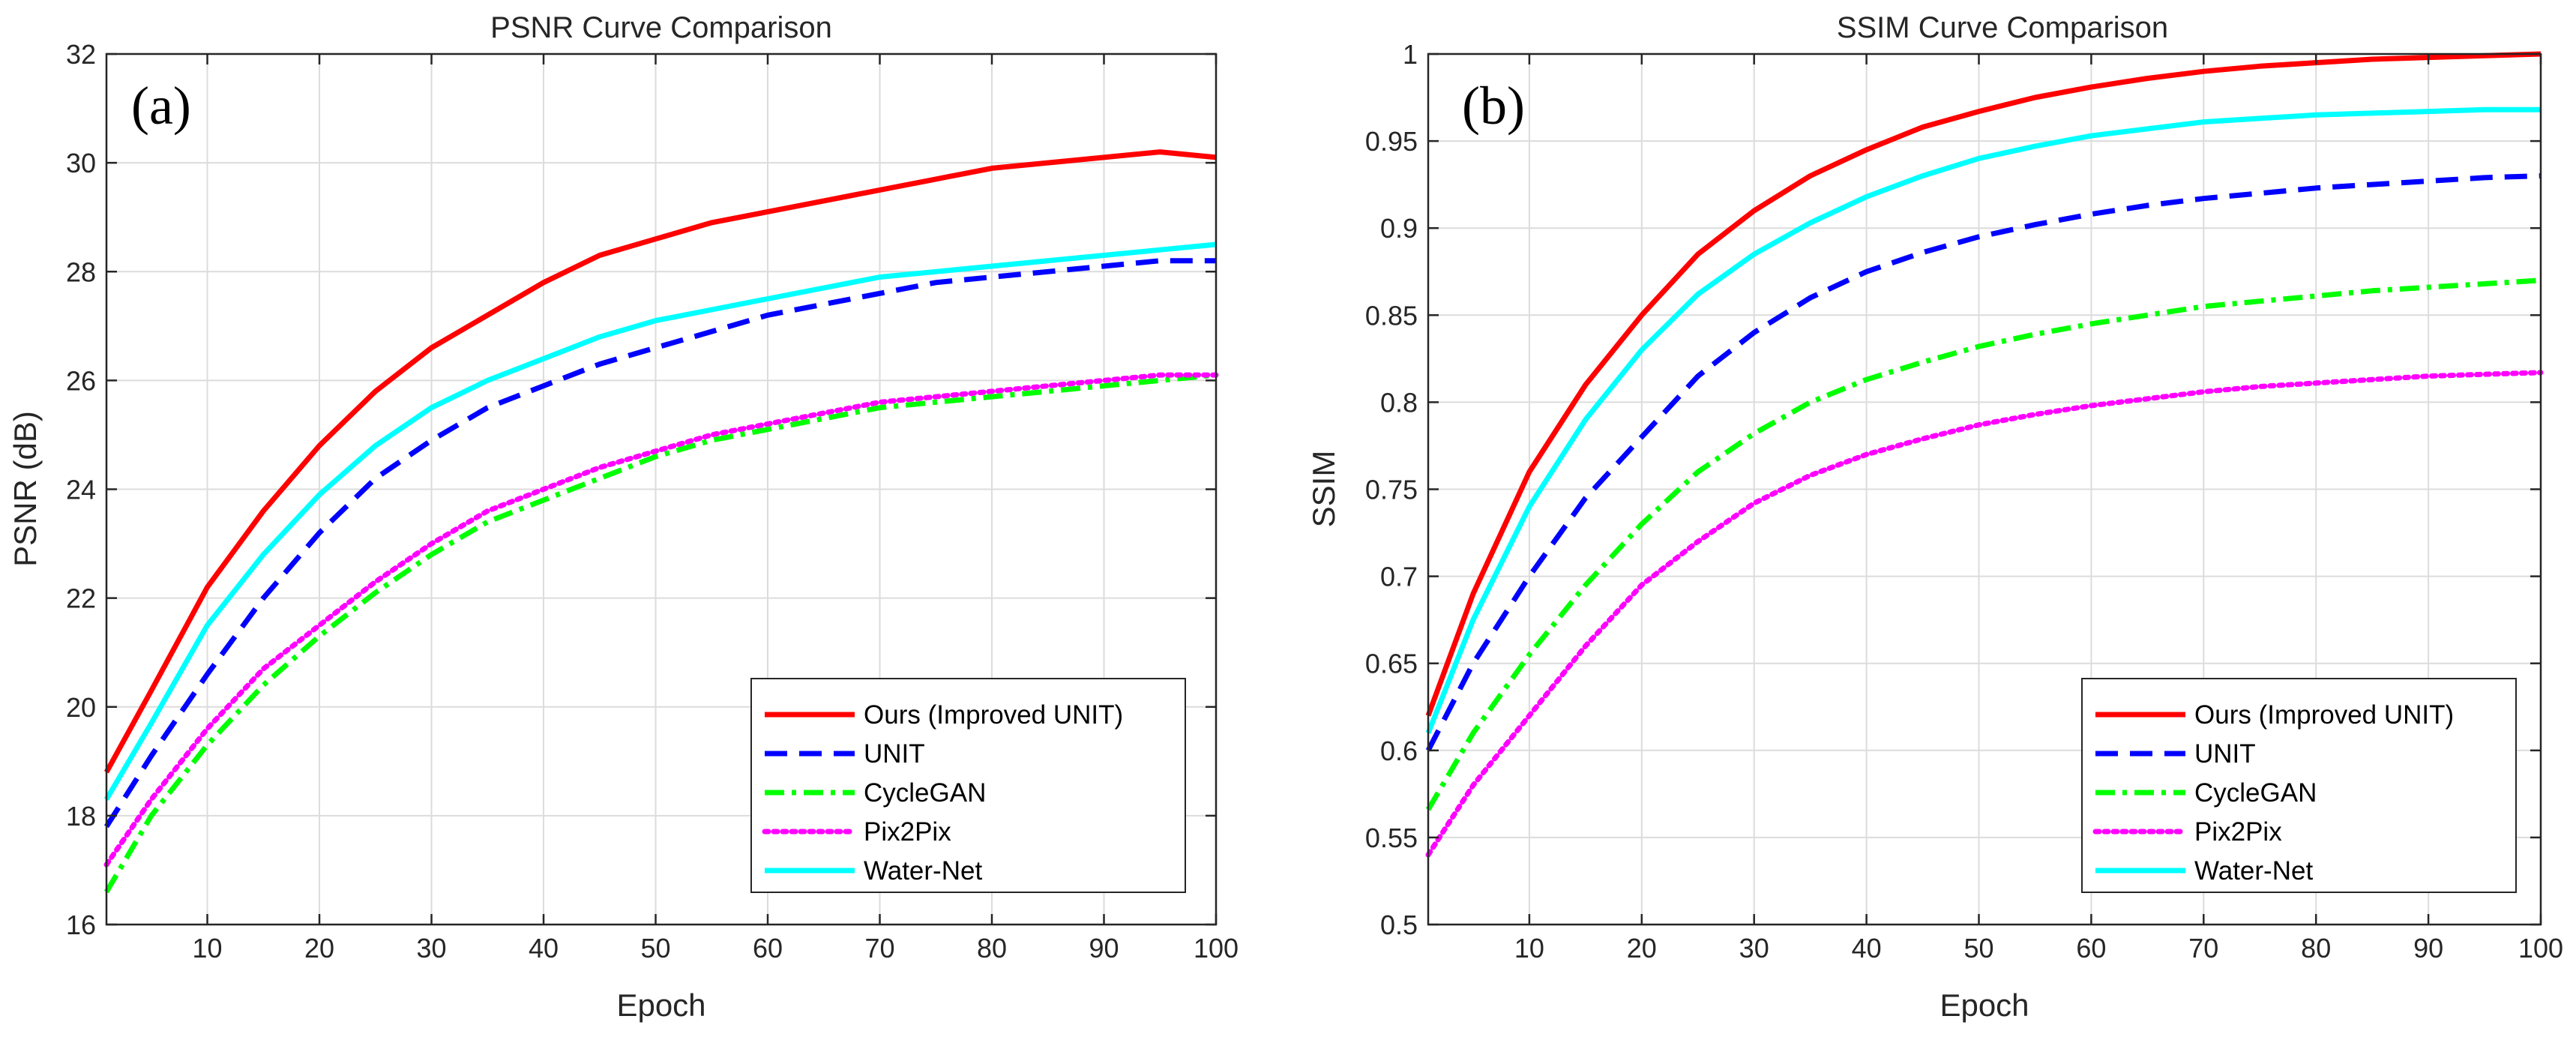  What do you see at coordinates (1391, 315) in the screenshot?
I see `y-tick-label: 0.85` at bounding box center [1391, 315].